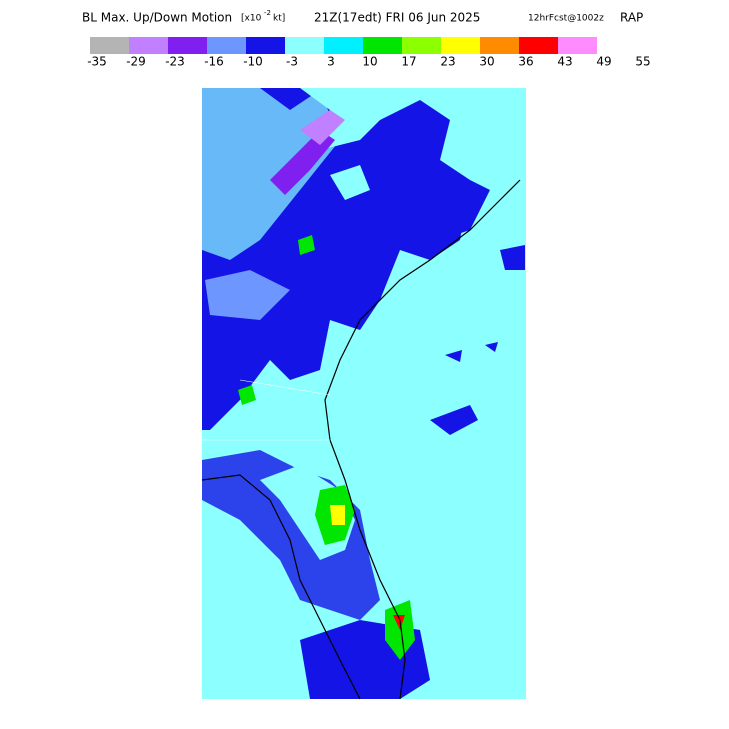 The width and height of the screenshot is (729, 729). Describe the element at coordinates (397, 18) in the screenshot. I see `valid-time: 21Z(17edt) FRI 06 Jun 2025` at that location.